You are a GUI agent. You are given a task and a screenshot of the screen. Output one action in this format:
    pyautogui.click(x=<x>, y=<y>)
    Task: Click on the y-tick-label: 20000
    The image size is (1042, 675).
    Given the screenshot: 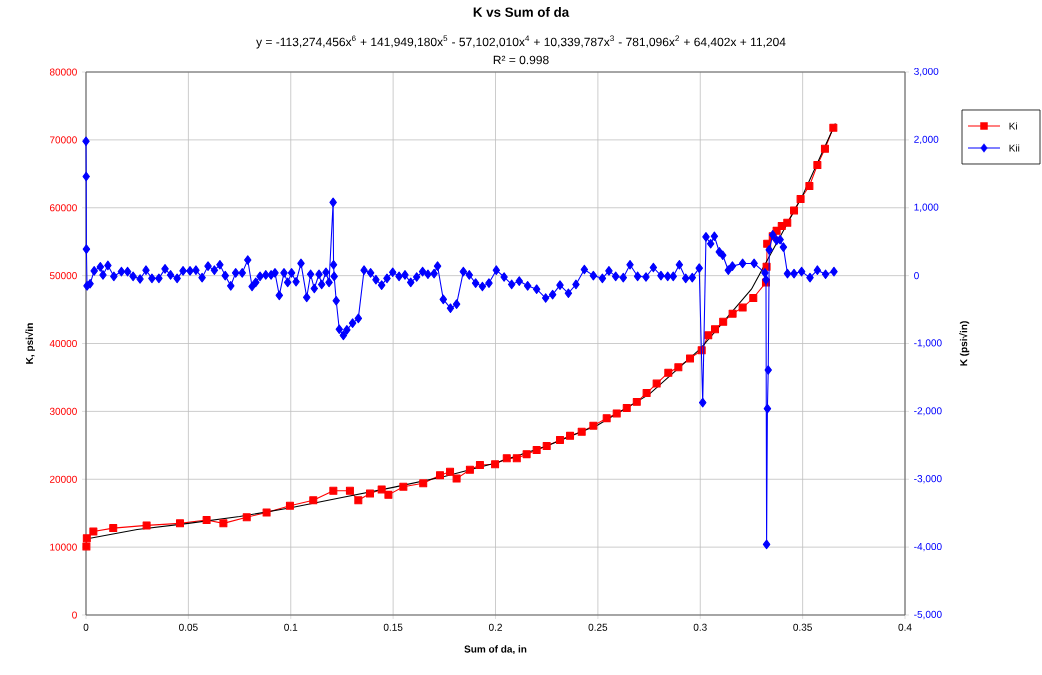 What is the action you would take?
    pyautogui.click(x=63, y=479)
    